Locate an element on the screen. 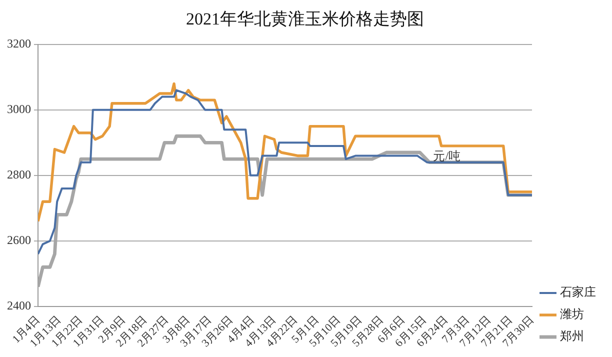  y-tick-label: 2800 is located at coordinates (19, 175).